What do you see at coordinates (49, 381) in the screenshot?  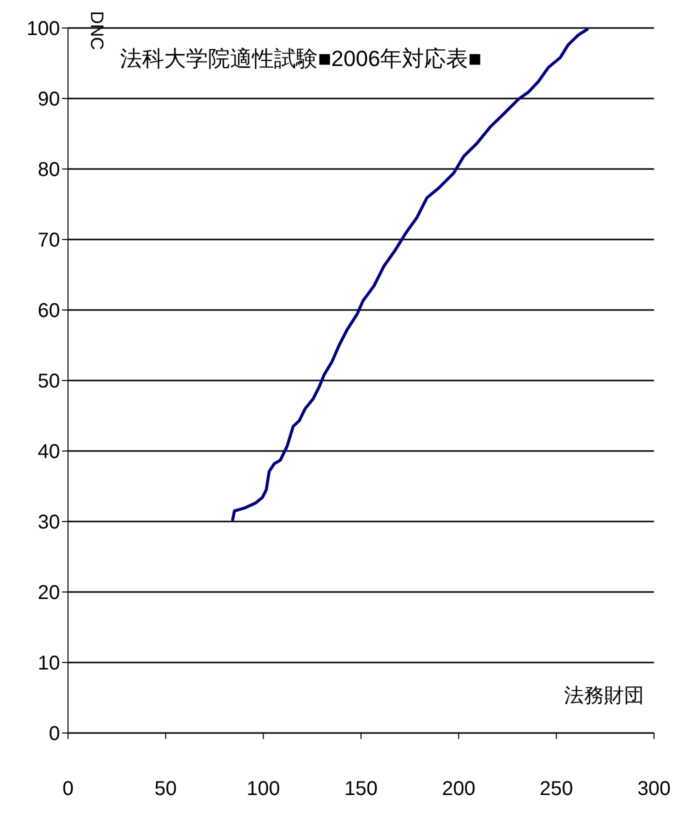 I see `y-tick-label: 50` at bounding box center [49, 381].